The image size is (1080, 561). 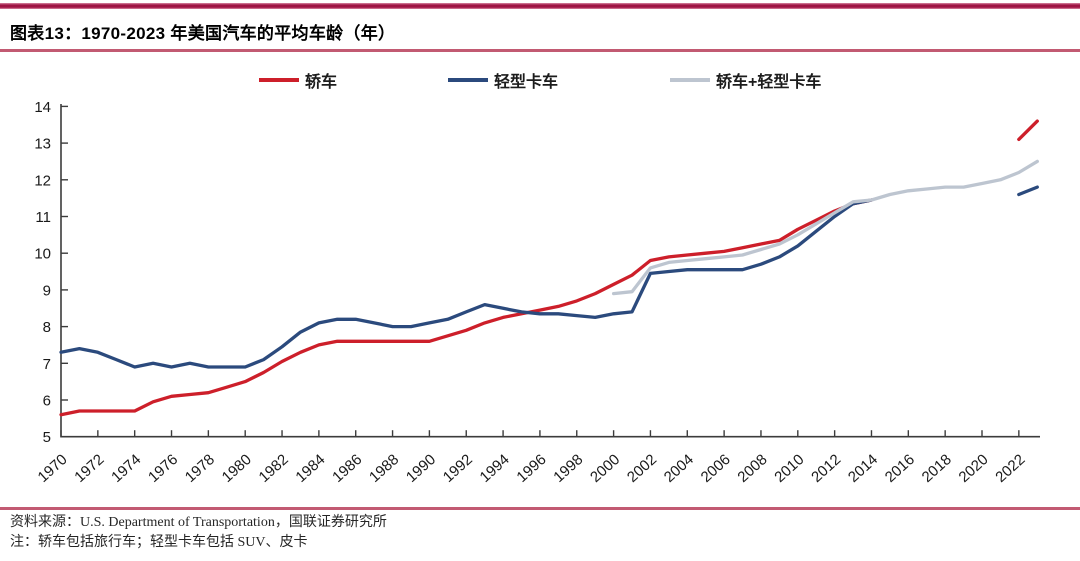 I want to click on x-tick-label: 1994, so click(x=495, y=468).